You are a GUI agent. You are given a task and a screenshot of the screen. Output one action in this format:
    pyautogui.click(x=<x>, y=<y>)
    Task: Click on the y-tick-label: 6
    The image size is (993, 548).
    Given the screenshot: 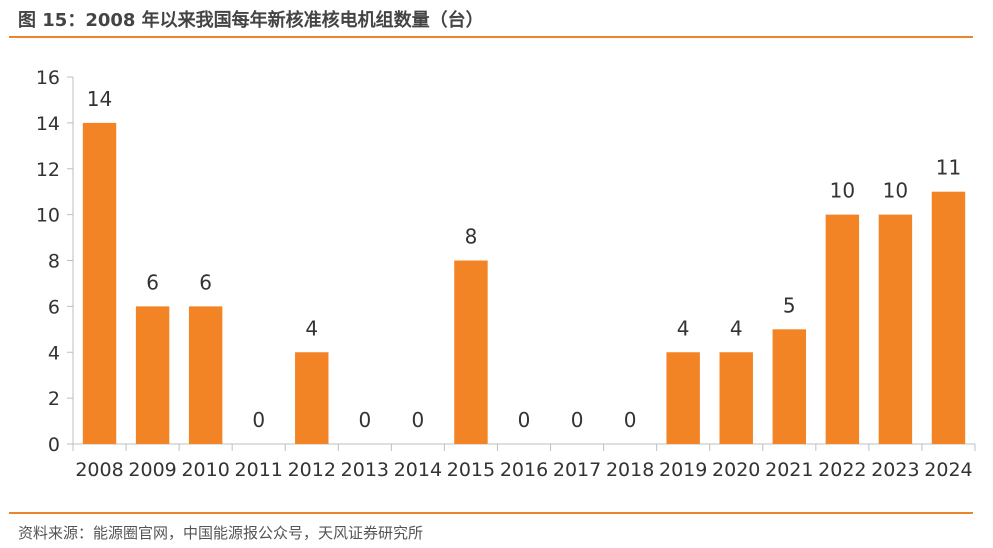 What is the action you would take?
    pyautogui.click(x=54, y=307)
    